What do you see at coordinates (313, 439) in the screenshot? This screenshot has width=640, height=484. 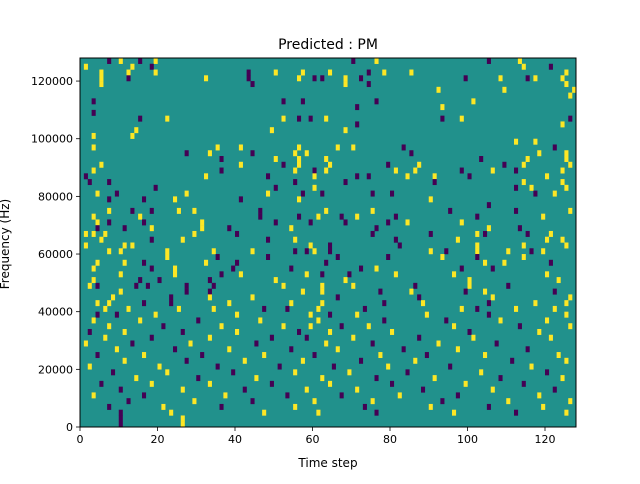 I see `x-tick-label: 60` at bounding box center [313, 439].